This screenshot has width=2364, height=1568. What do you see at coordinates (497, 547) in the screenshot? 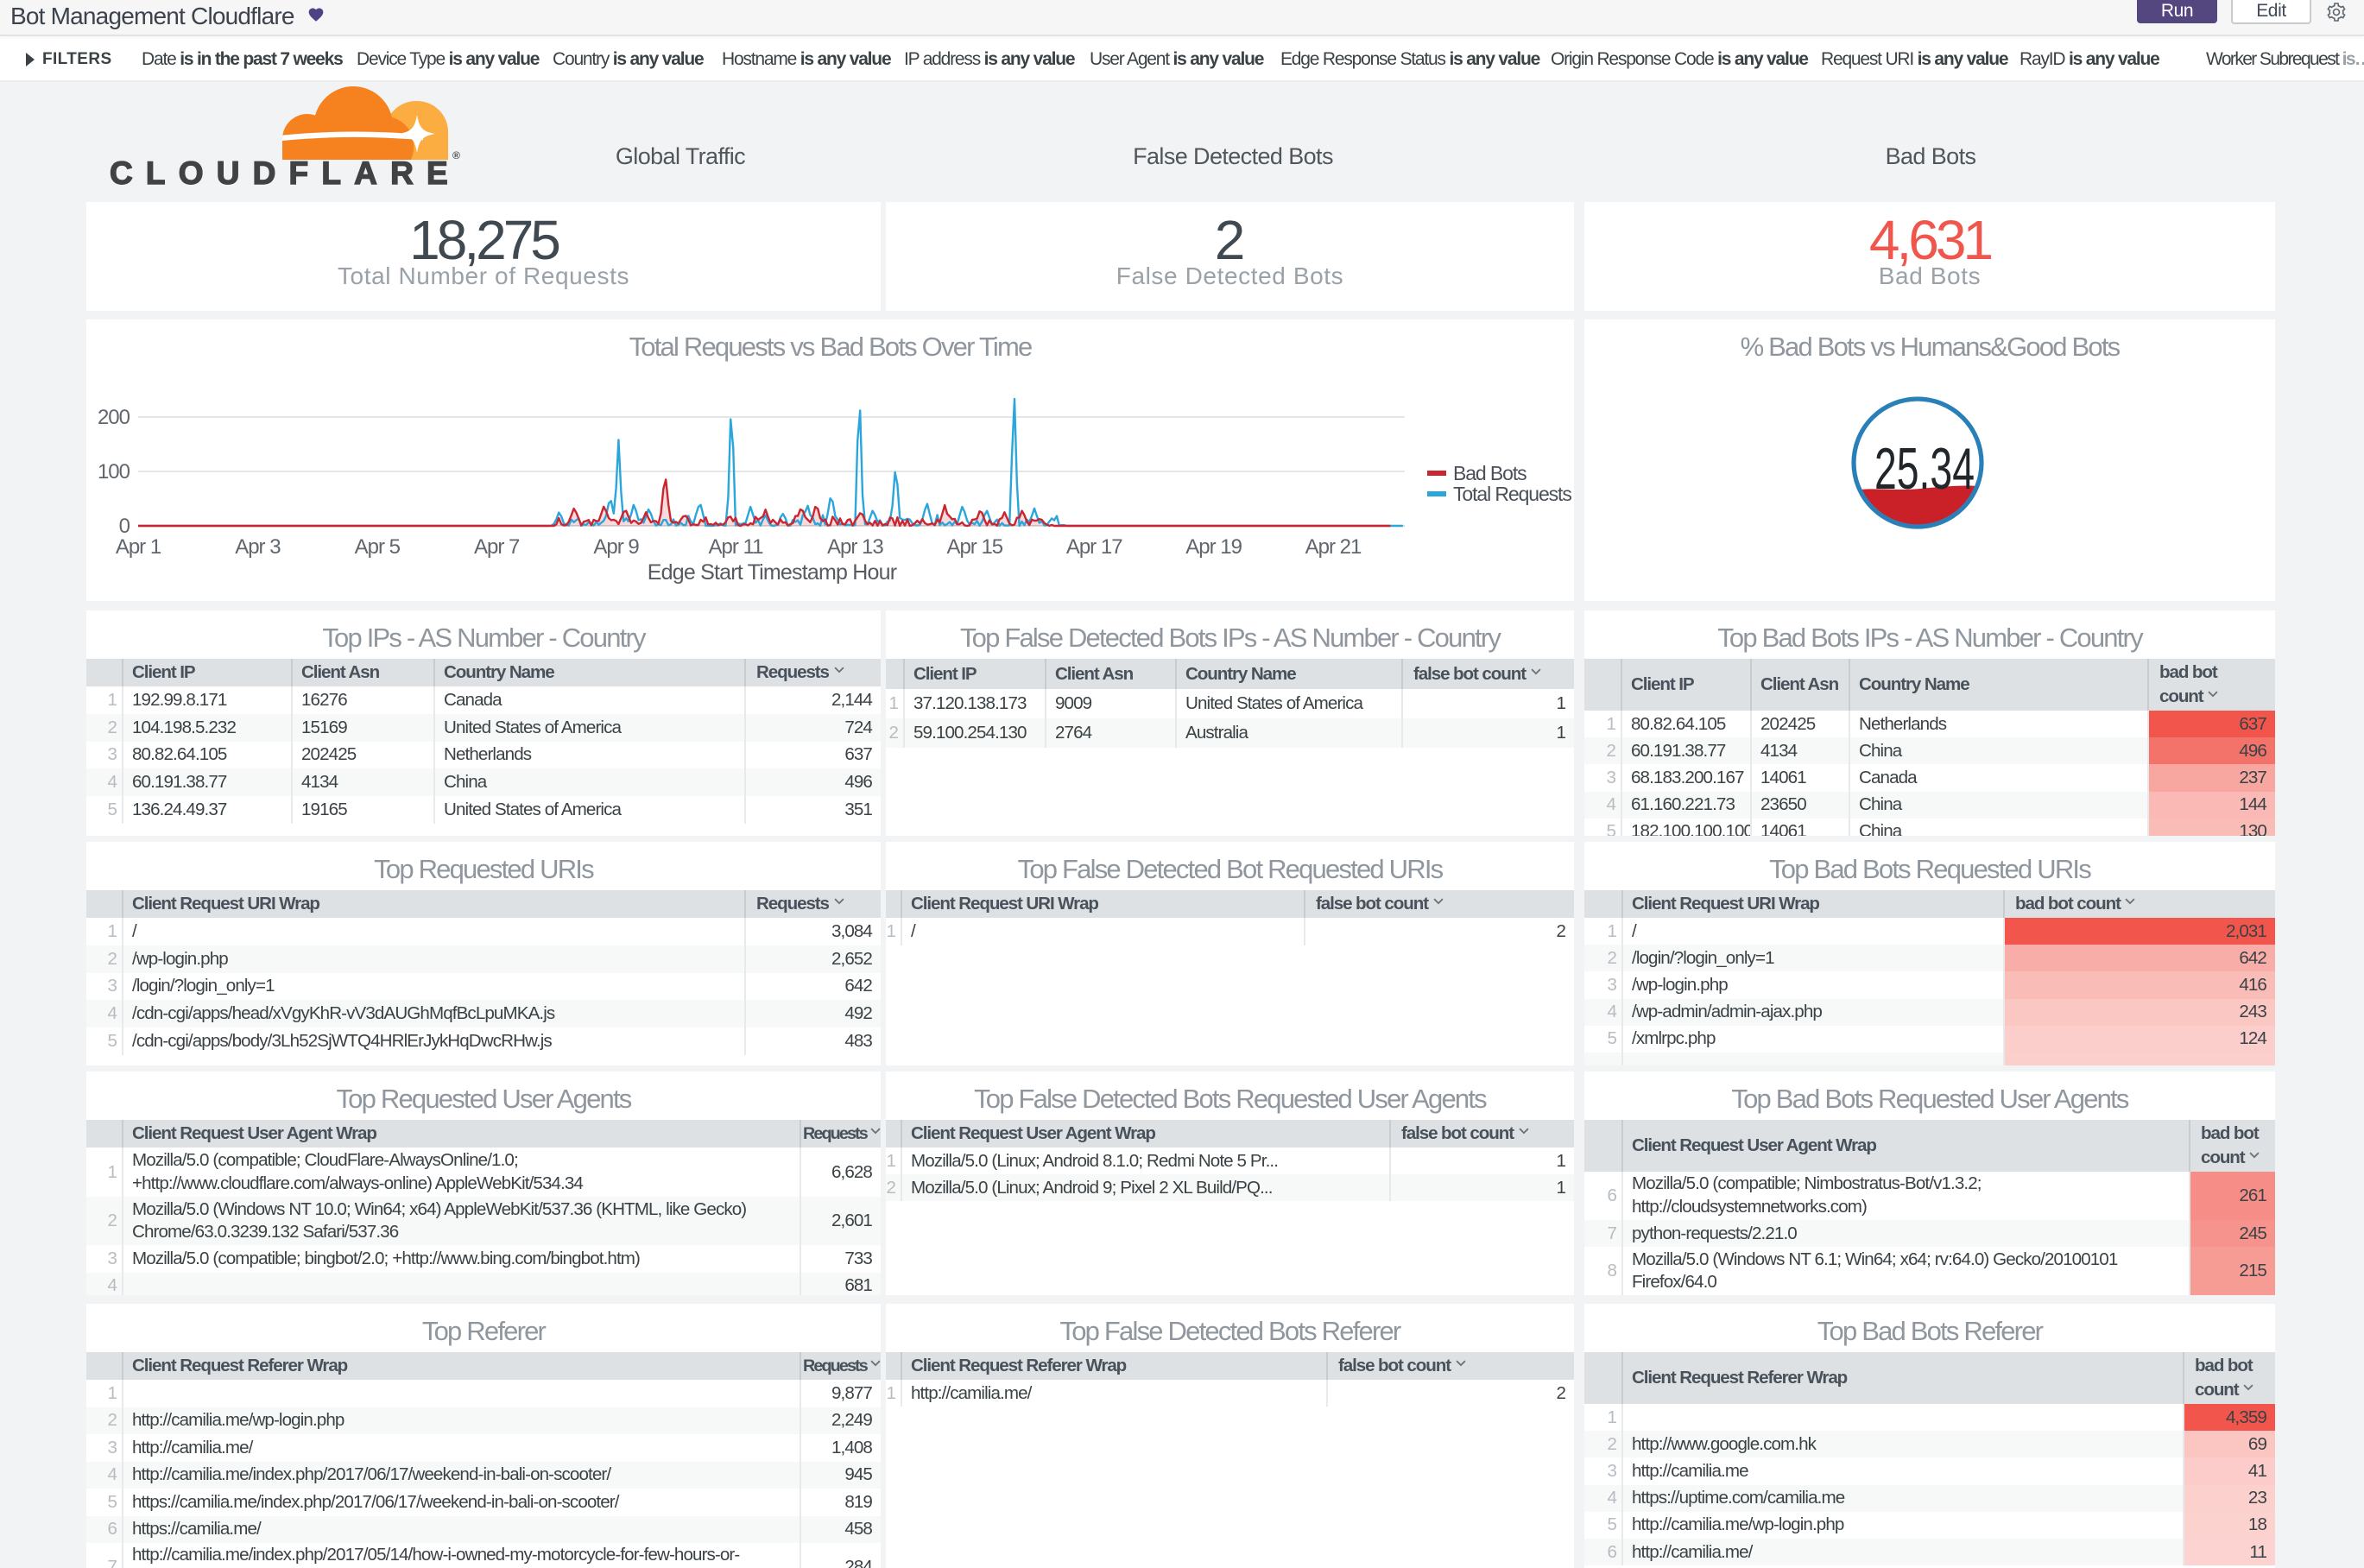
I see `svg-text: Apr 7` at bounding box center [497, 547].